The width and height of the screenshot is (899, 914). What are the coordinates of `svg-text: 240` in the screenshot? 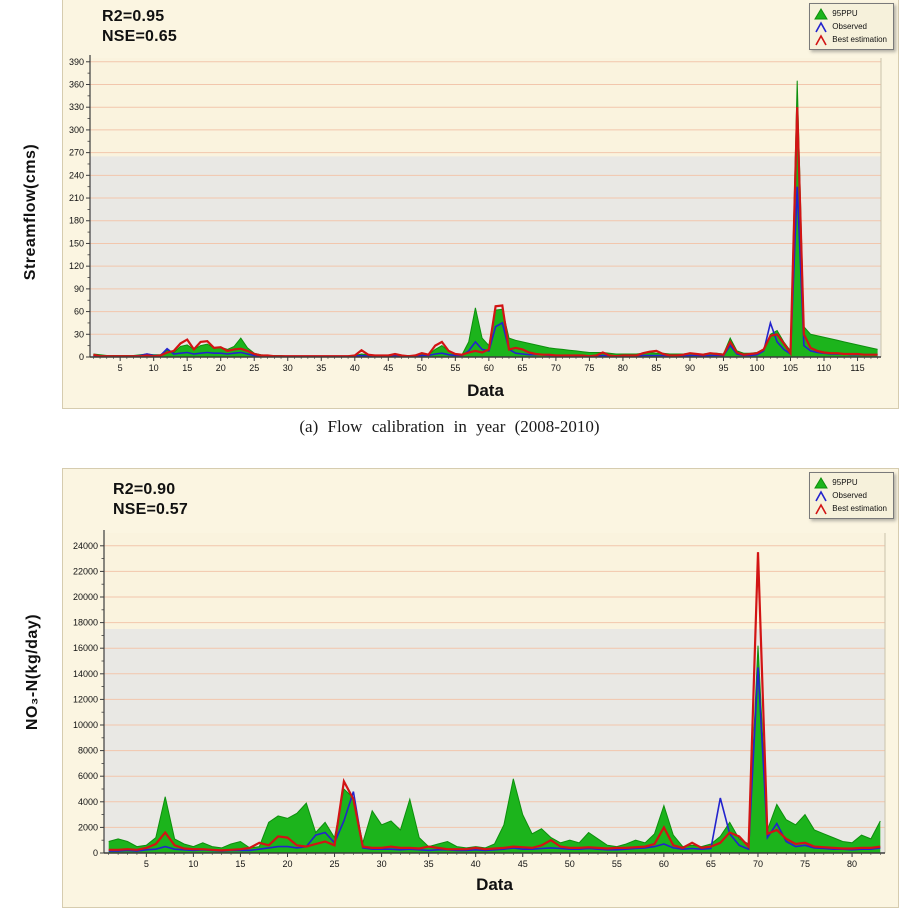 It's located at (76, 175).